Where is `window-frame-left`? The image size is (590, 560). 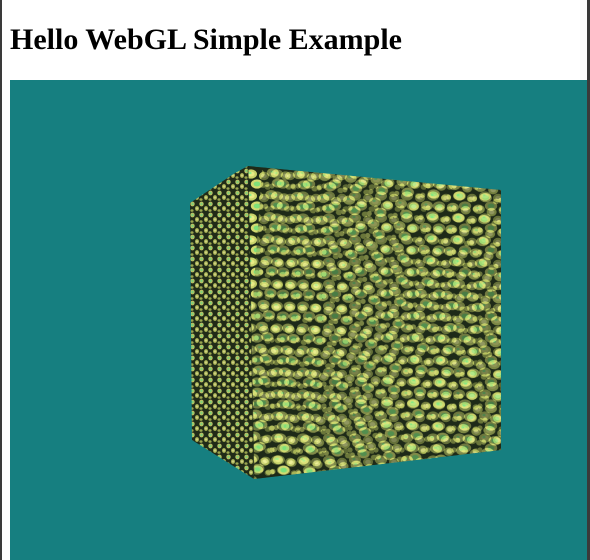
window-frame-left is located at coordinates (1, 280).